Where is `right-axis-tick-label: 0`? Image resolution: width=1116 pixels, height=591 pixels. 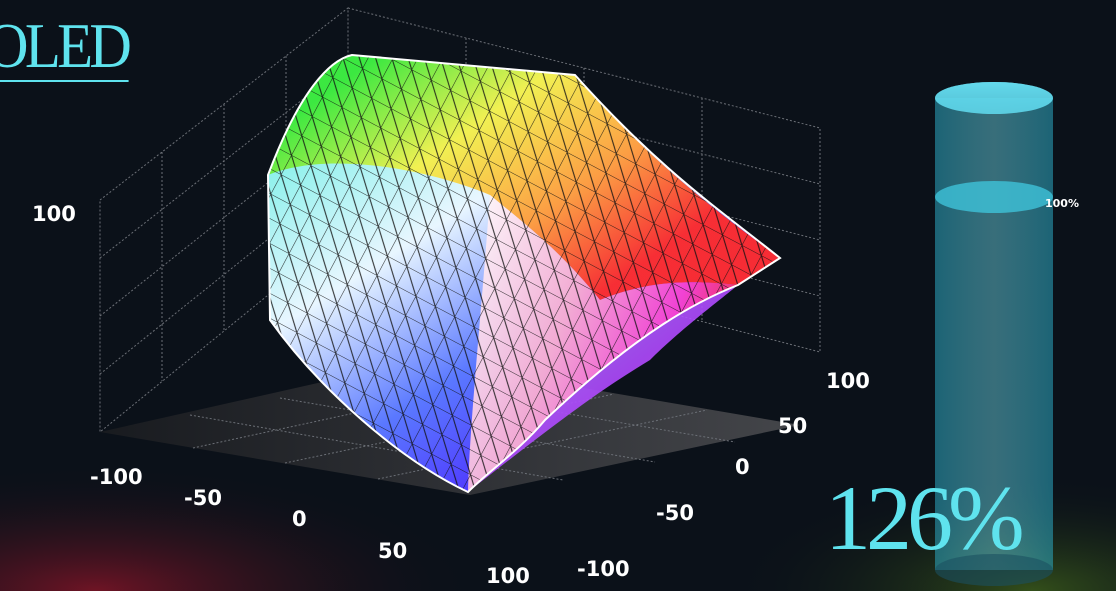
right-axis-tick-label: 0 is located at coordinates (742, 467).